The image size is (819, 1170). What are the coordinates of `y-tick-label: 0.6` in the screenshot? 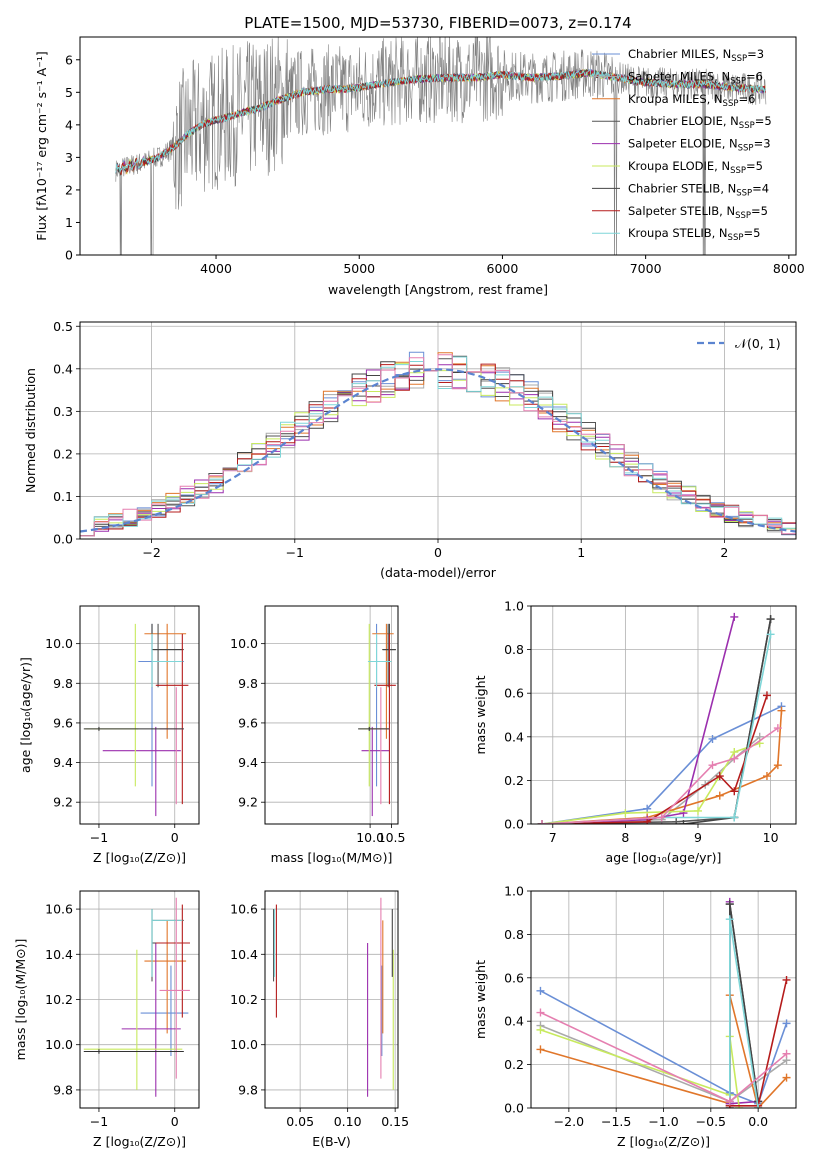 It's located at (514, 977).